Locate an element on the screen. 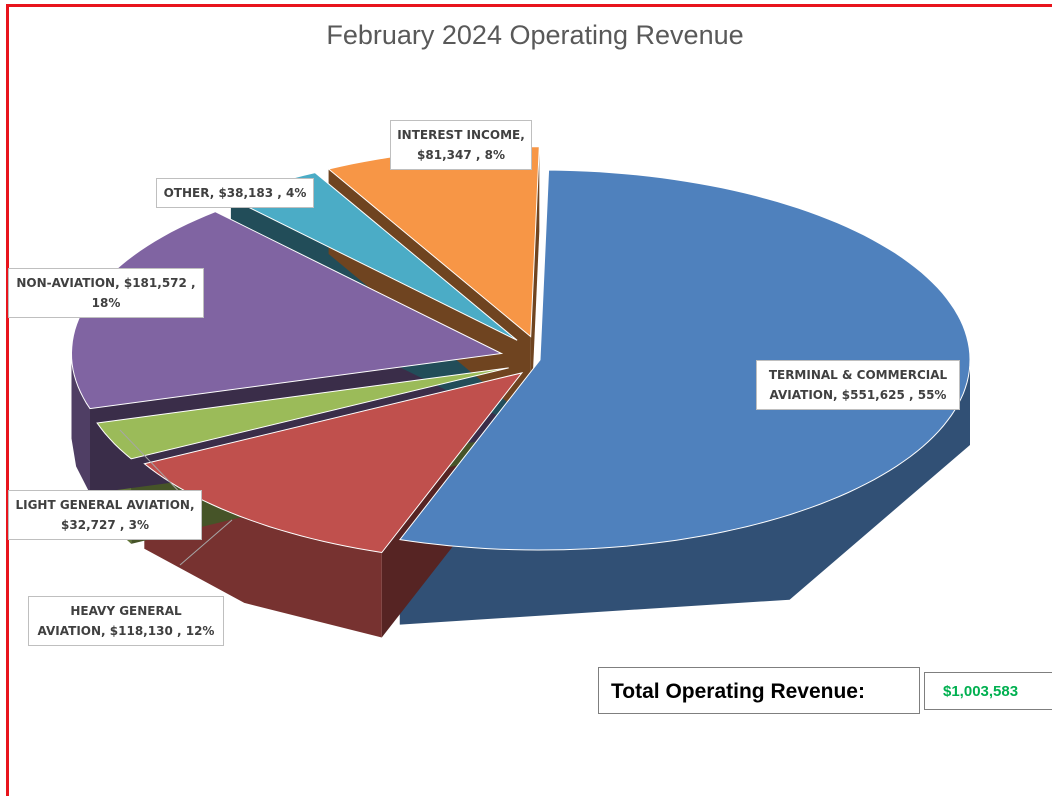 The image size is (1052, 796). label-percent: 18% is located at coordinates (106, 303).